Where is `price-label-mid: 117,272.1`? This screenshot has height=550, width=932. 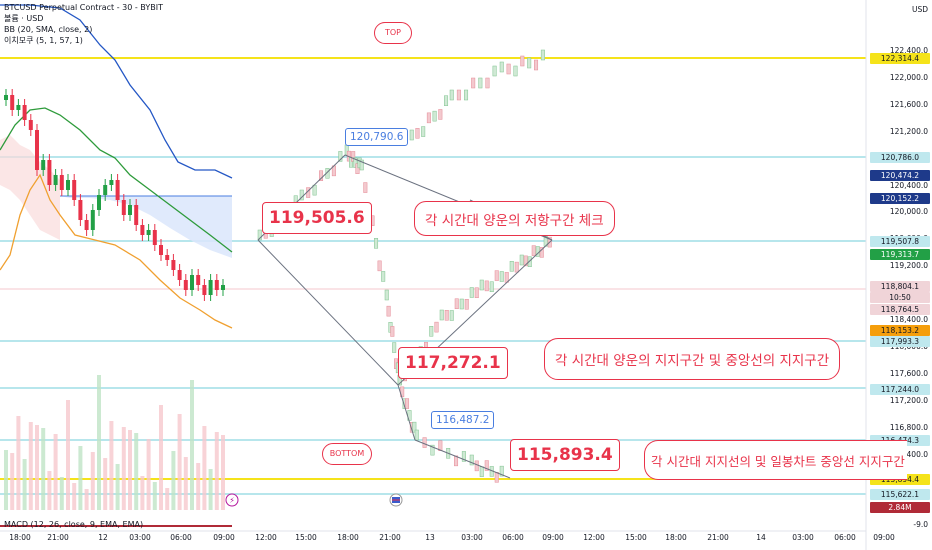 price-label-mid: 117,272.1 is located at coordinates (453, 363).